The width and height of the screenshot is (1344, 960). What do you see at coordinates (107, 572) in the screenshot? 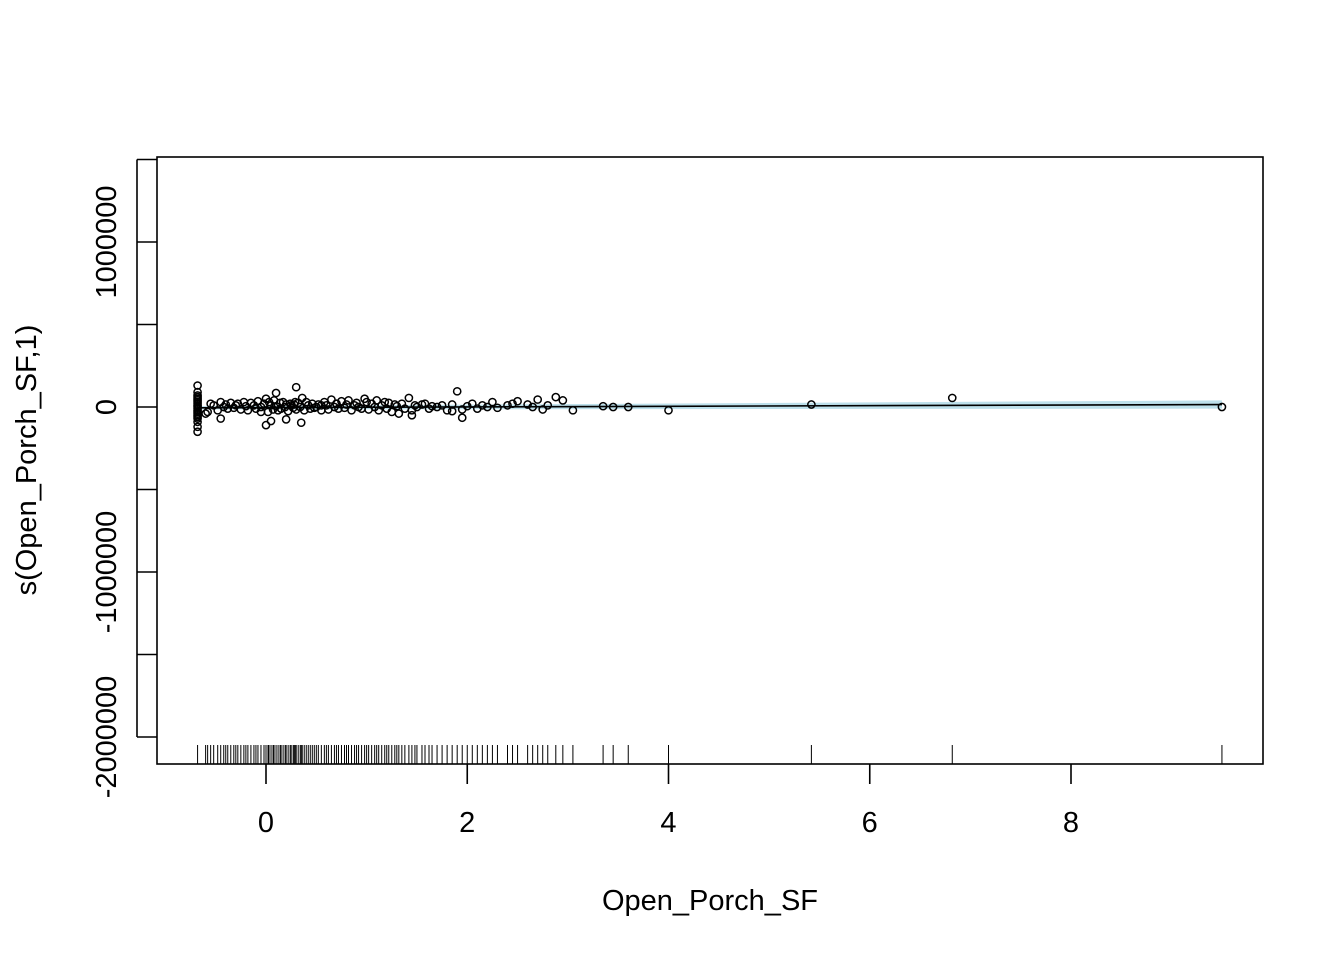
I see `y-tick-label: -1000000` at bounding box center [107, 572].